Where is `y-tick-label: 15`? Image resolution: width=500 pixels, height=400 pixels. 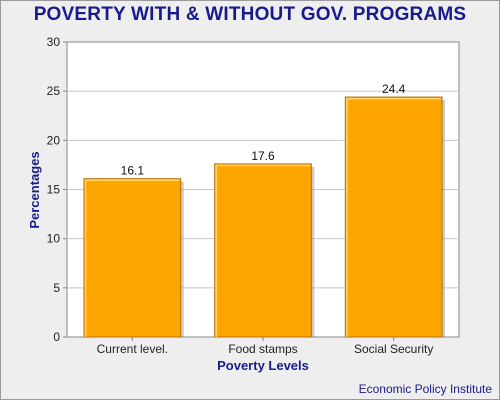
y-tick-label: 15 is located at coordinates (54, 190).